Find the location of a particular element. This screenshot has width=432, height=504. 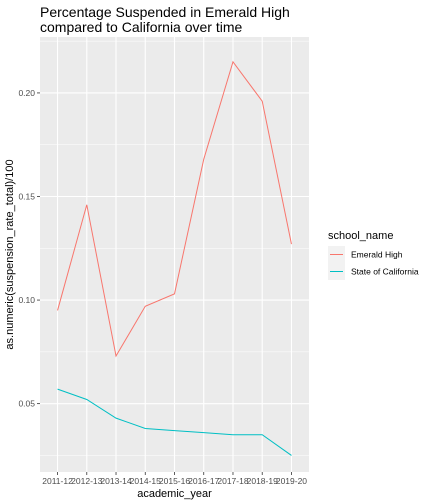

y-tick-label: 0.15 is located at coordinates (26, 197).